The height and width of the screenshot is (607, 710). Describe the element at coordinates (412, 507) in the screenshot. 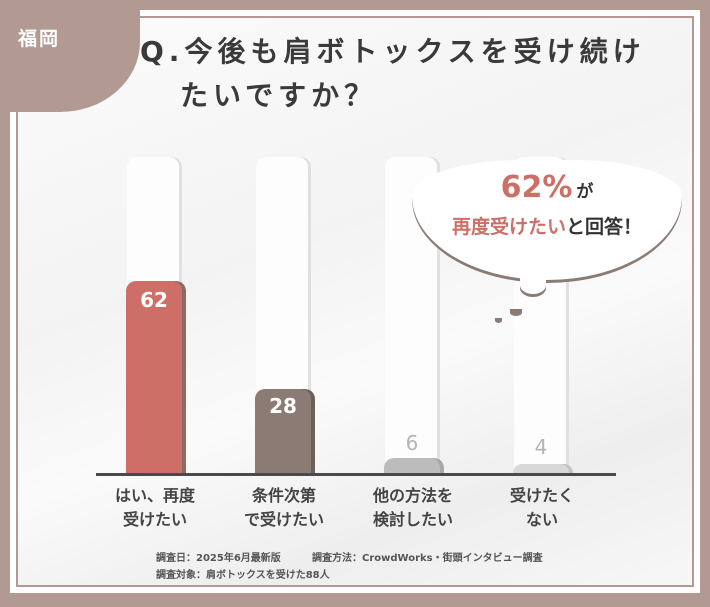

I see `category-label-3: 他の方法を 検討したい` at that location.